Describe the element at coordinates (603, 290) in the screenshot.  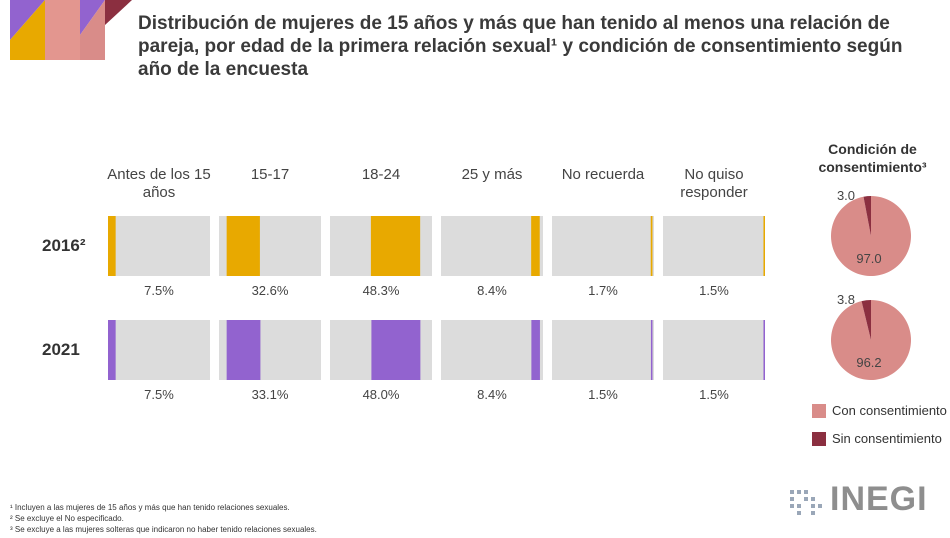
I see `value-label: 1.7%` at that location.